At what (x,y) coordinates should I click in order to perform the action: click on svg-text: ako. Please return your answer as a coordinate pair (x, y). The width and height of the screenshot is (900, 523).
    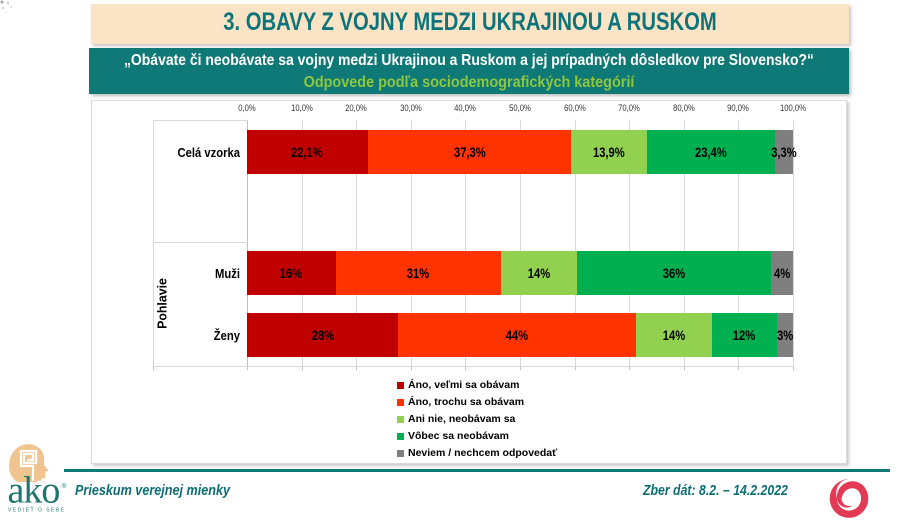
    Looking at the image, I should click on (34, 491).